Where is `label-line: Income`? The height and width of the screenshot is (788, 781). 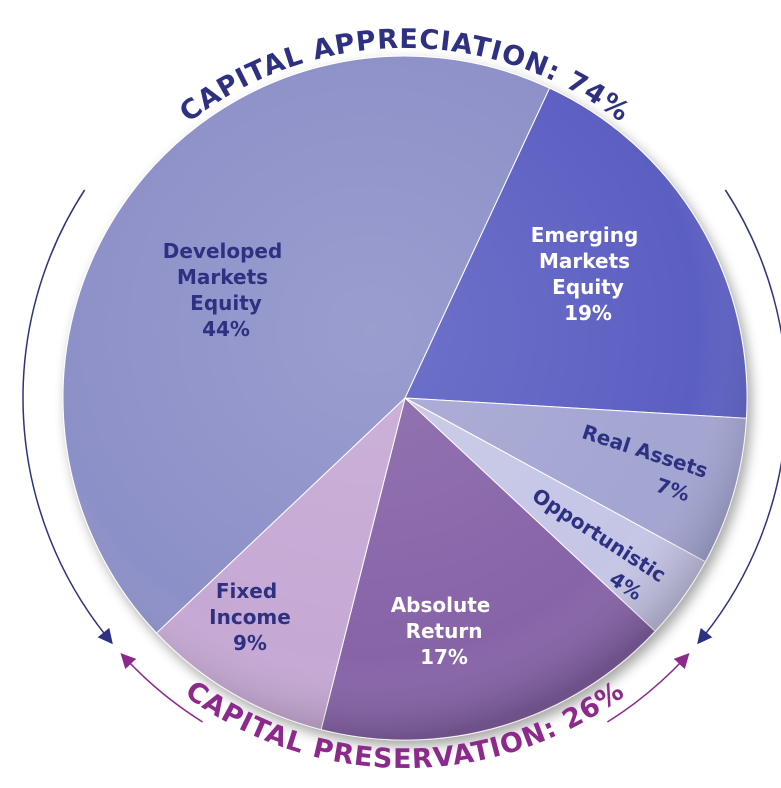
label-line: Income is located at coordinates (250, 617).